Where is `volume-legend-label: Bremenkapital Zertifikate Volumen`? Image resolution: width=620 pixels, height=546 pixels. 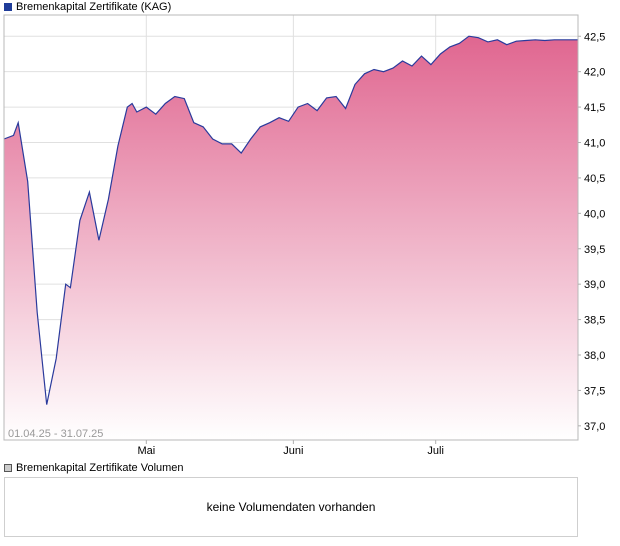 volume-legend-label: Bremenkapital Zertifikate Volumen is located at coordinates (100, 468).